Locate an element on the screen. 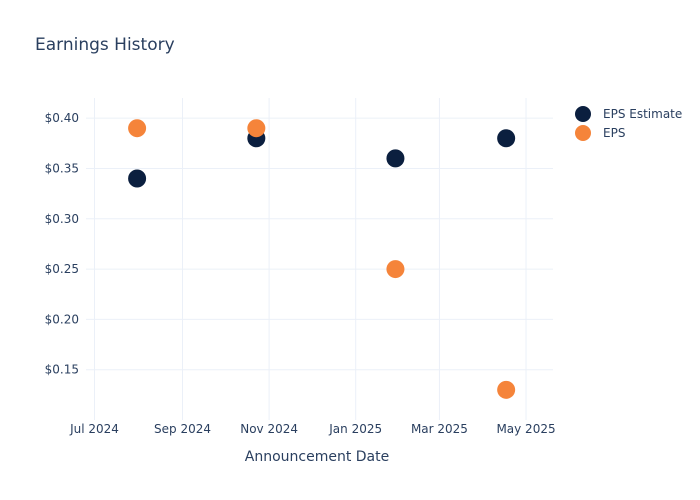 The height and width of the screenshot is (500, 700). legend-item: EPS is located at coordinates (600, 133).